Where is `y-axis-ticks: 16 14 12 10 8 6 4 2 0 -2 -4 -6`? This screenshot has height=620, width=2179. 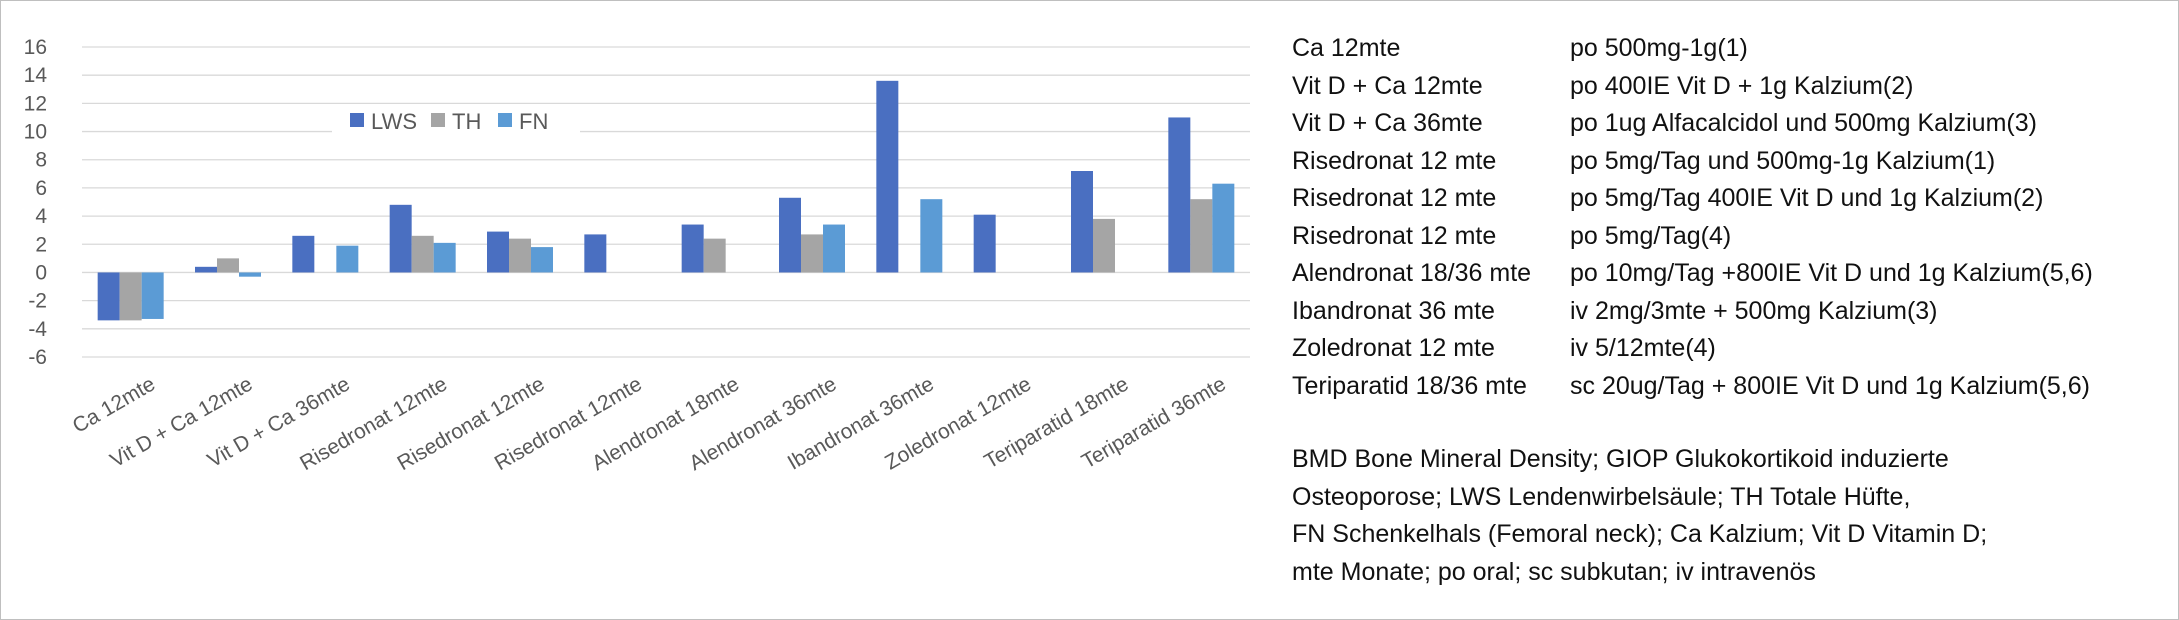
y-axis-ticks: 16 14 12 10 8 6 4 2 0 -2 -4 -6 is located at coordinates (36, 202).